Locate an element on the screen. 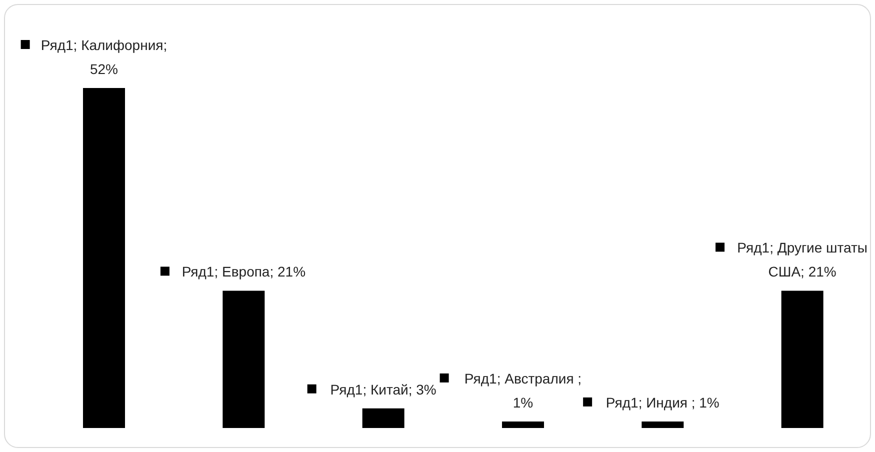 The image size is (875, 452). data-label: Ряд1; Европа; 21% is located at coordinates (244, 272).